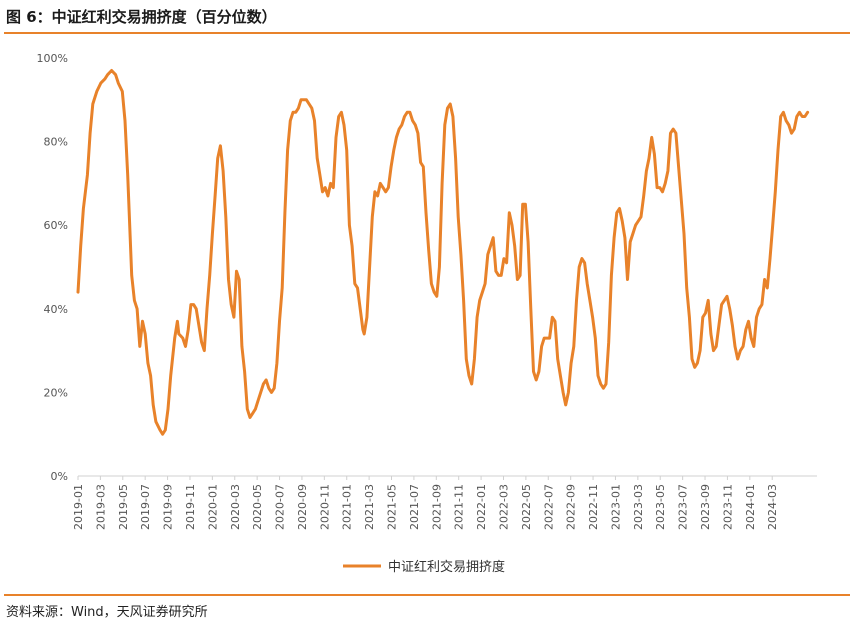 This screenshot has height=622, width=858. Describe the element at coordinates (52, 58) in the screenshot. I see `y-tick-label: 100%` at that location.